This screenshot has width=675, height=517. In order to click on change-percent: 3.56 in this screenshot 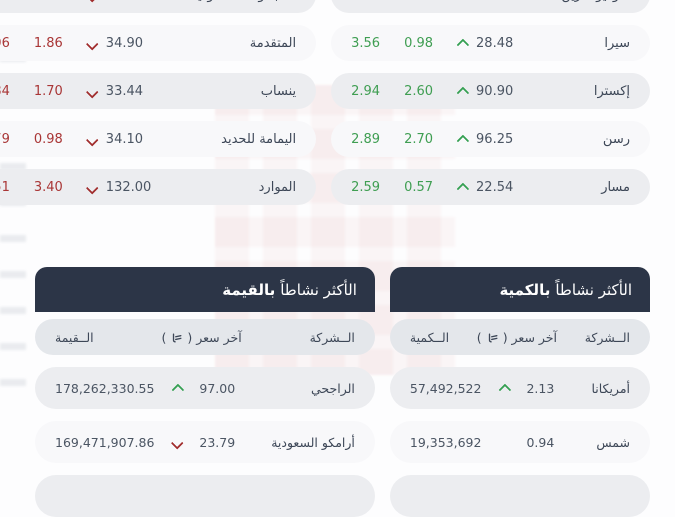, I will do `click(366, 43)`.